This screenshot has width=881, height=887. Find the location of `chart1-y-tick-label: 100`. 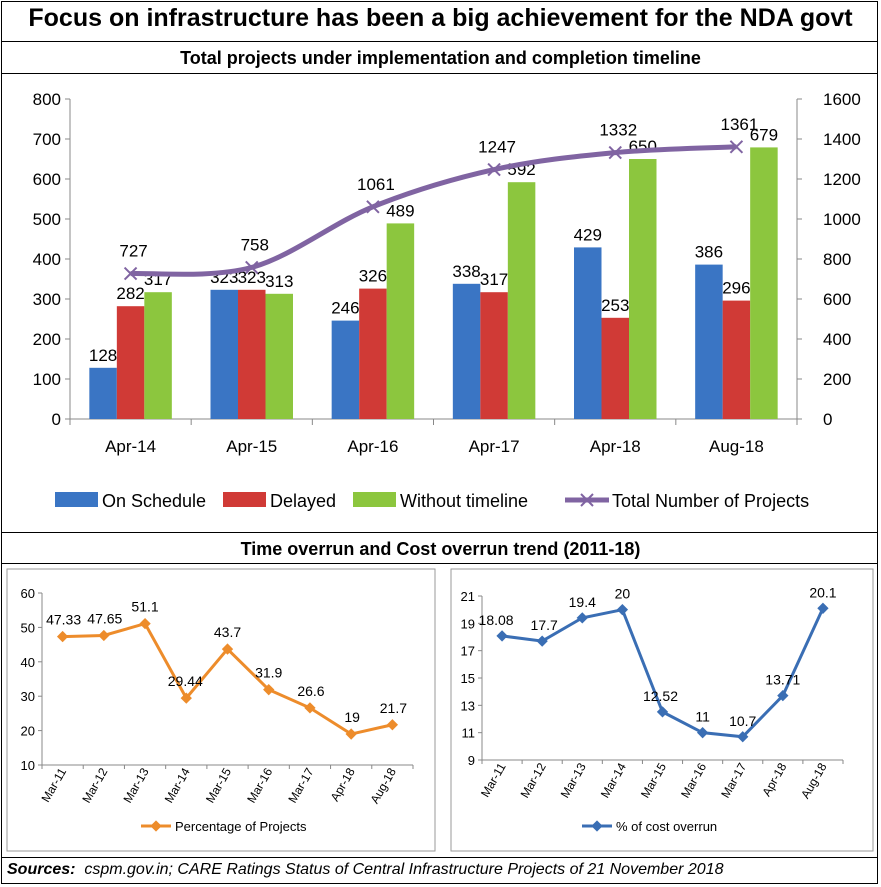

chart1-y-tick-label: 100 is located at coordinates (47, 379).